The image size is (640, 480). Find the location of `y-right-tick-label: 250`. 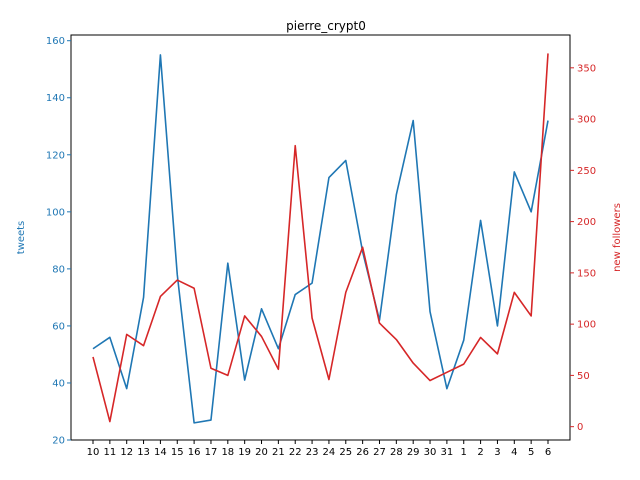

y-right-tick-label: 250 is located at coordinates (586, 171).